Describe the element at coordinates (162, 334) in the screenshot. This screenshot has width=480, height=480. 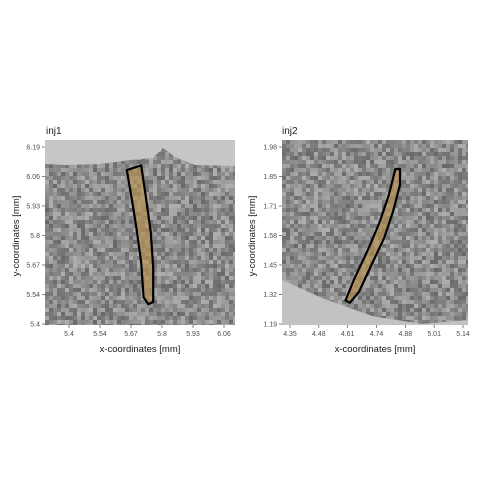
I see `x-tick-label: 5.8` at that location.